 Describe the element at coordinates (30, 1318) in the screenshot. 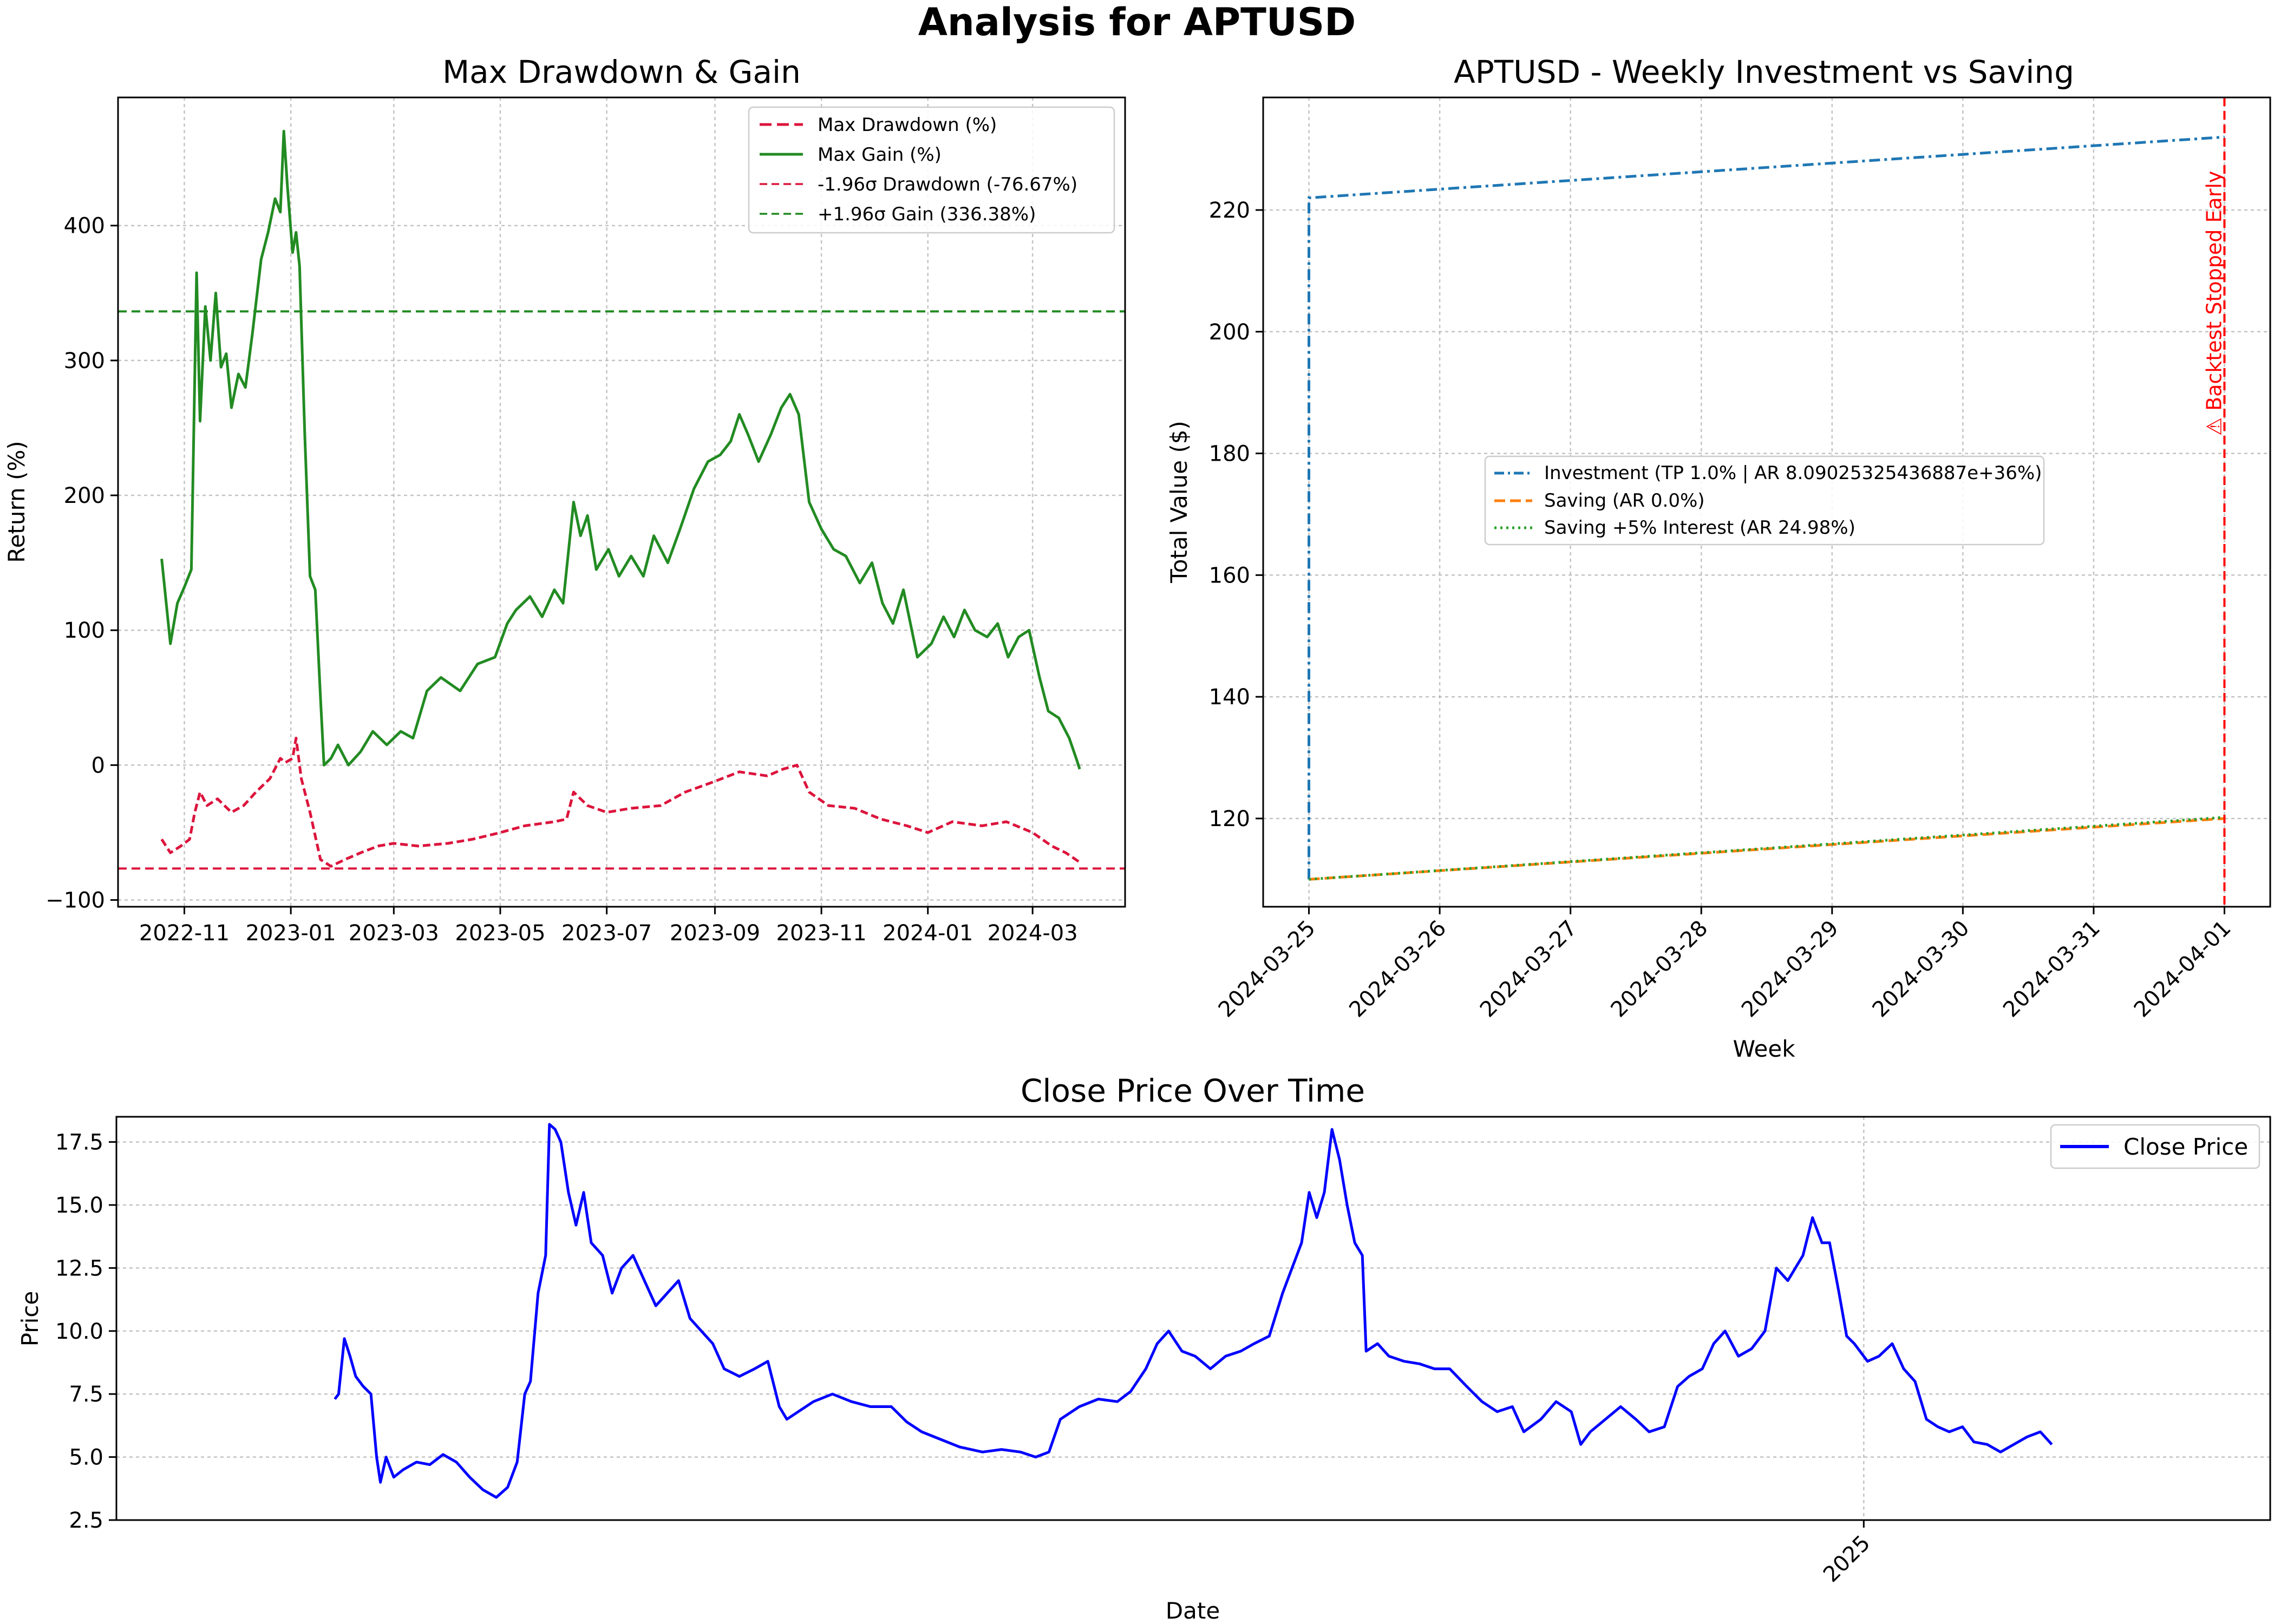

I see `close-price-y-axis-label: Price` at that location.